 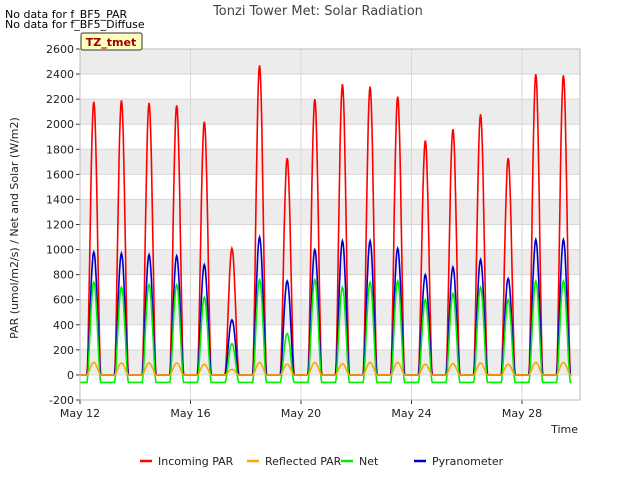 I want to click on y-tick-label: 0, so click(x=70, y=375).